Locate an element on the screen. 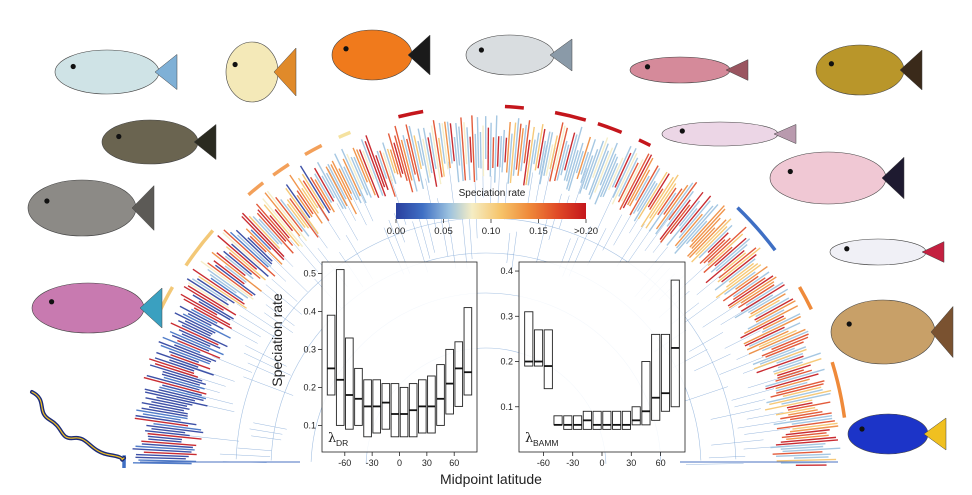 The width and height of the screenshot is (972, 495). panel-lambda-dr: 0.1 0.2 0.3 0.4 0.5 -60 -30 0 30 60 λ DR is located at coordinates (390, 364).